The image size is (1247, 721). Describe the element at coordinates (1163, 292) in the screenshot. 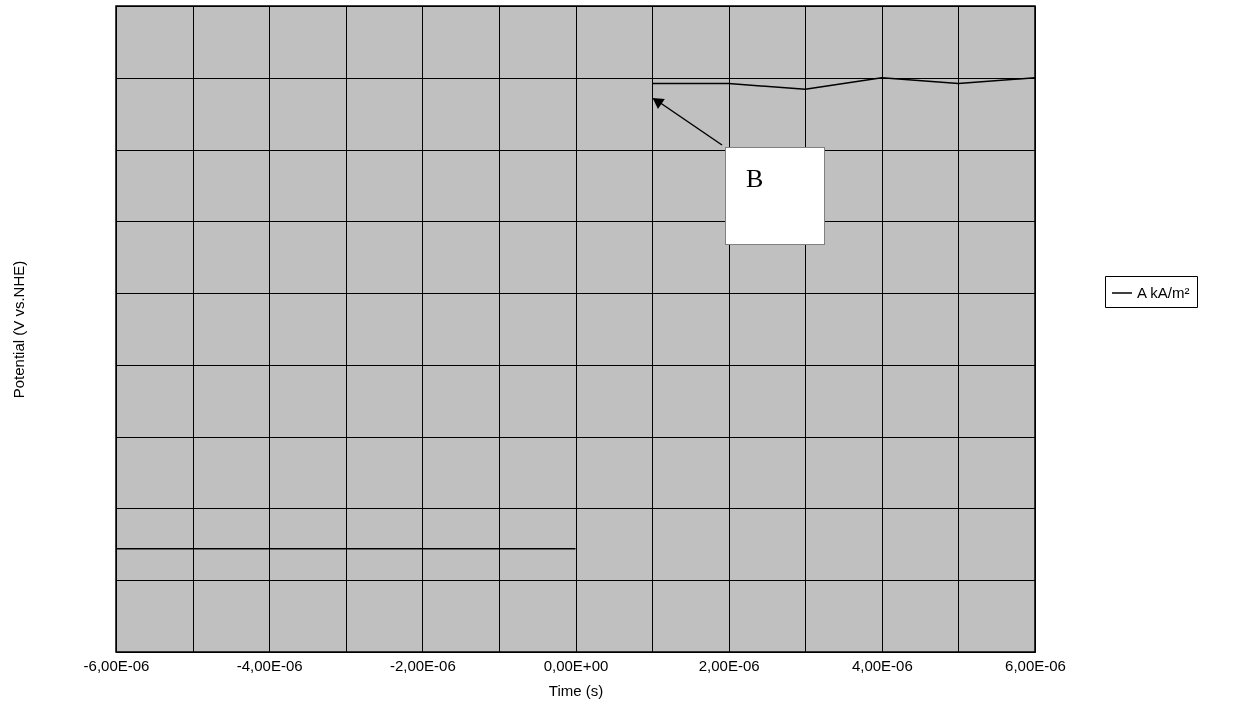

I see `legend-label: A kA/m²` at that location.